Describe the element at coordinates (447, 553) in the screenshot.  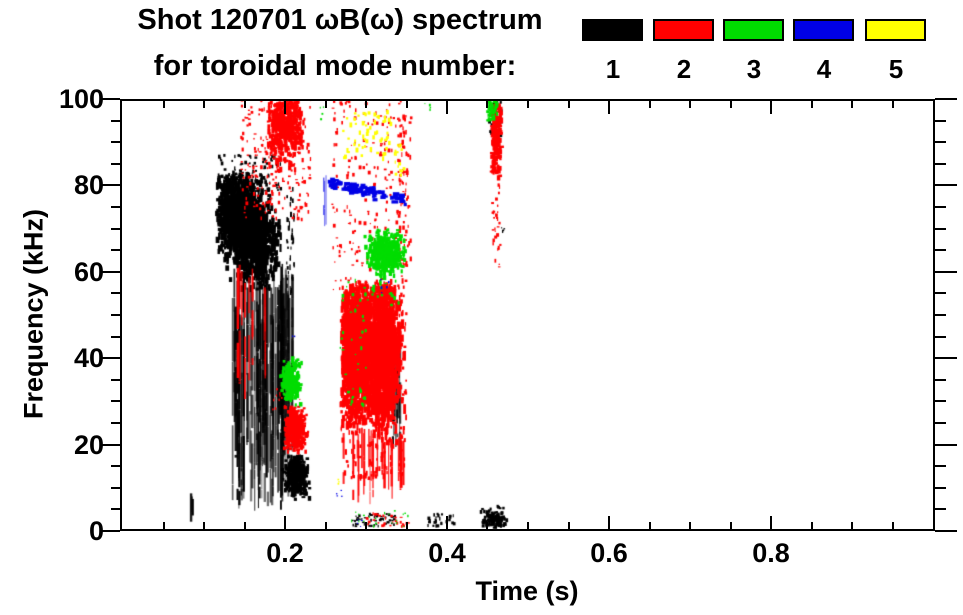
I see `x-tick-label-0.4: 0.4` at that location.